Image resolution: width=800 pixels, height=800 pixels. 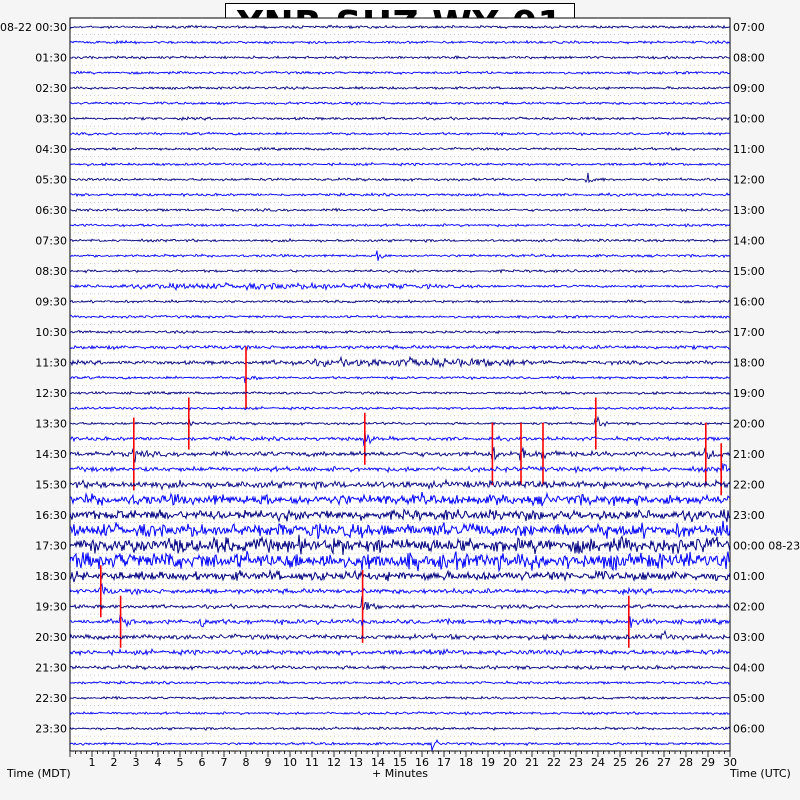 I want to click on x-tick-label: 2, so click(x=114, y=762).